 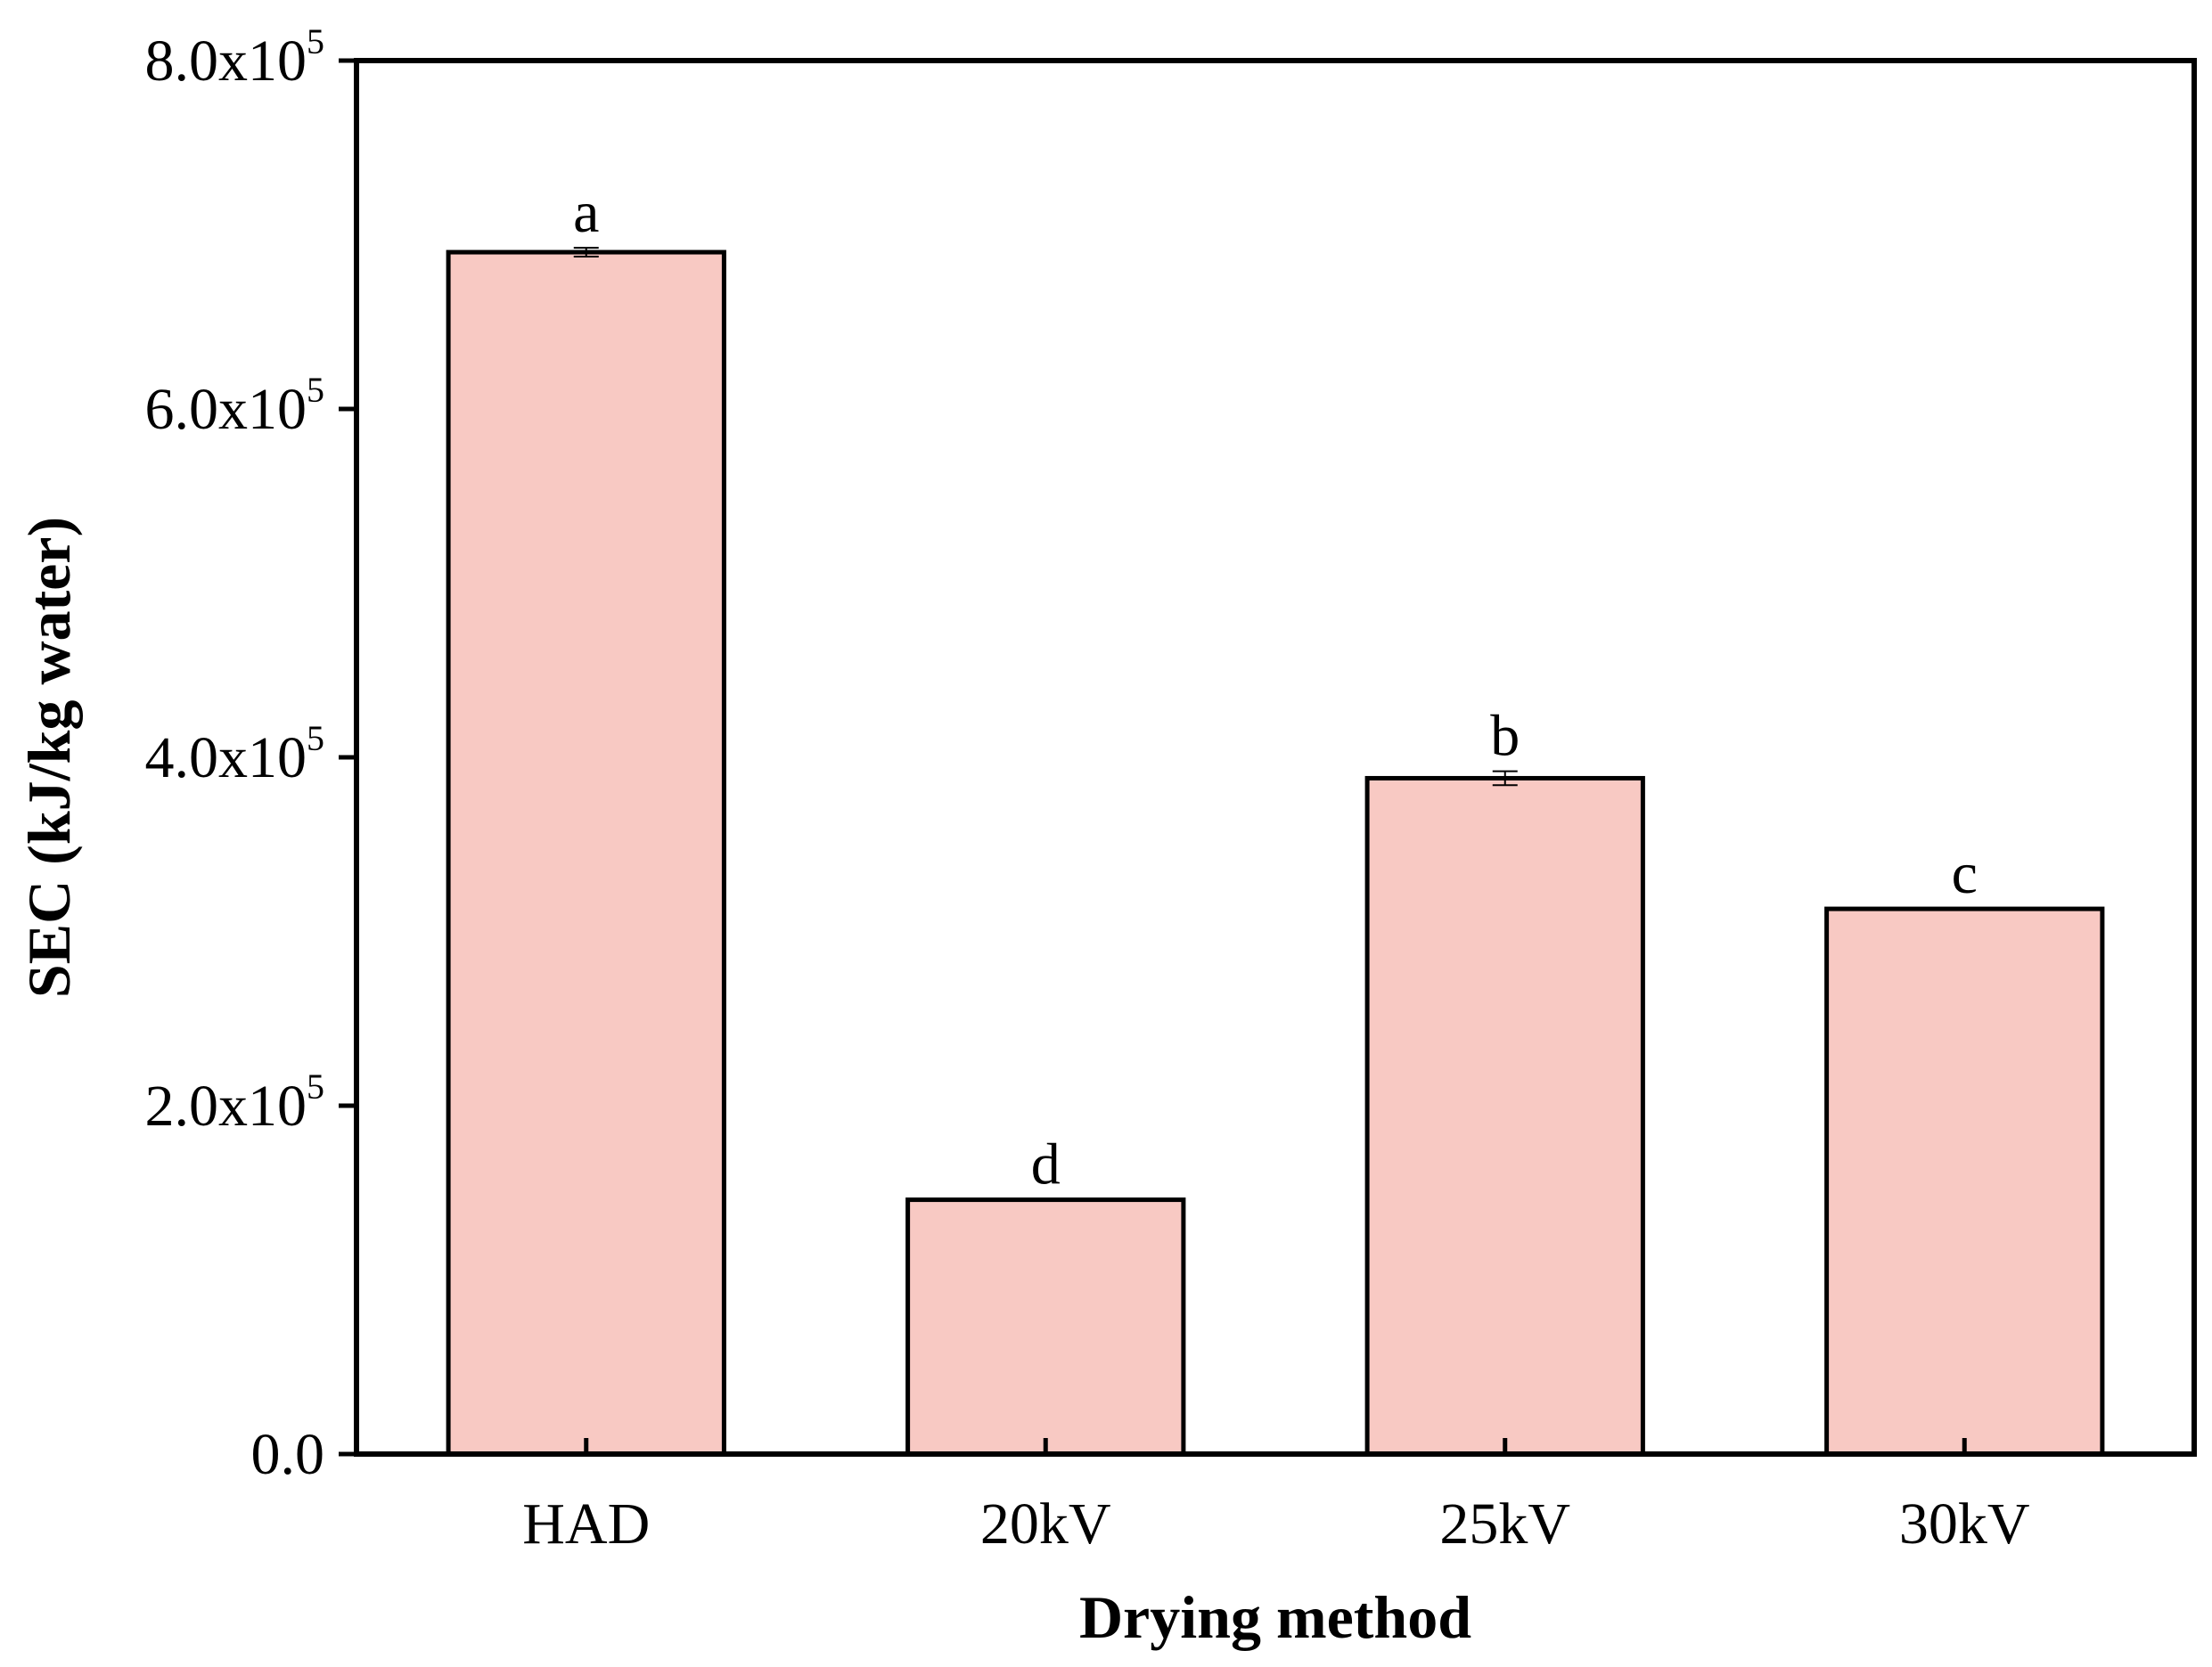 What do you see at coordinates (1046, 1164) in the screenshot?
I see `significance-label-20kv: d` at bounding box center [1046, 1164].